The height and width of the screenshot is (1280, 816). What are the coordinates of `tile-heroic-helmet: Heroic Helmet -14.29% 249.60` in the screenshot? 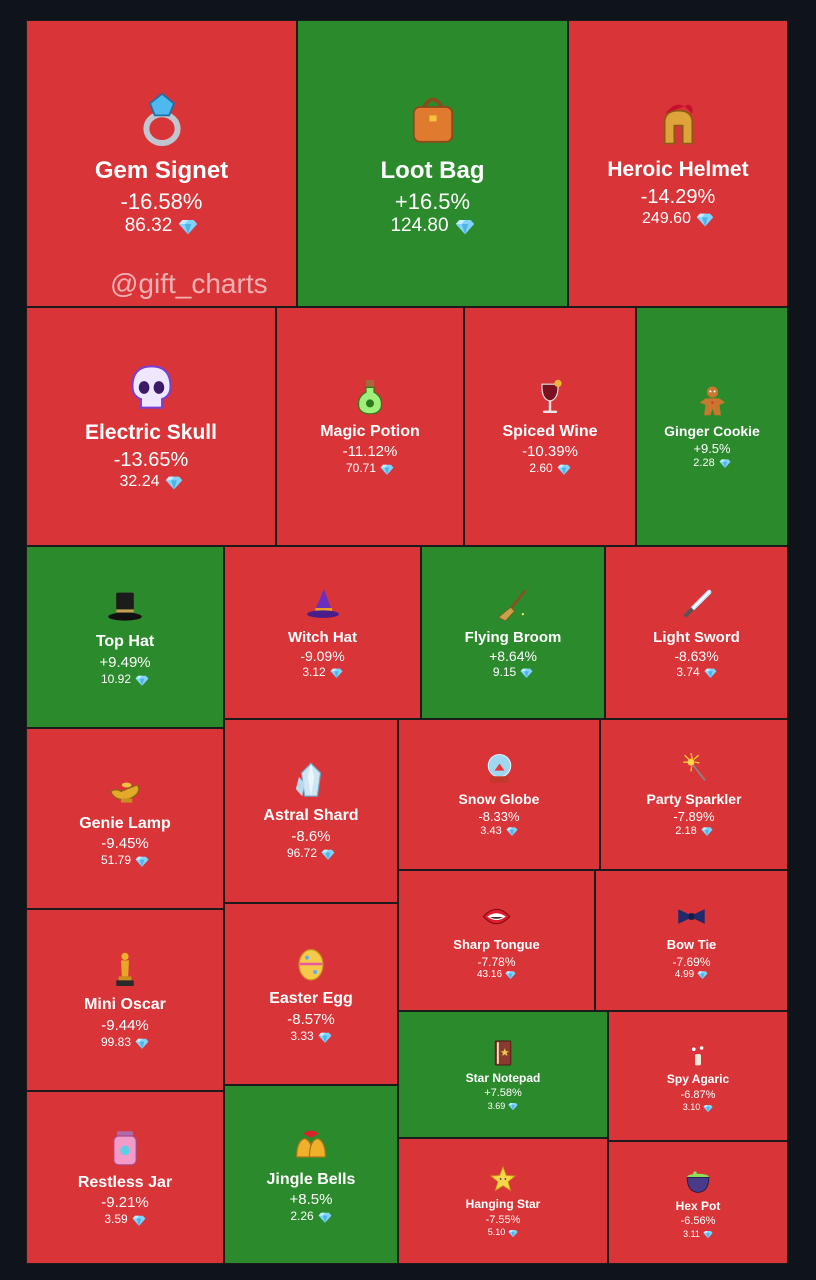 It's located at (678, 163).